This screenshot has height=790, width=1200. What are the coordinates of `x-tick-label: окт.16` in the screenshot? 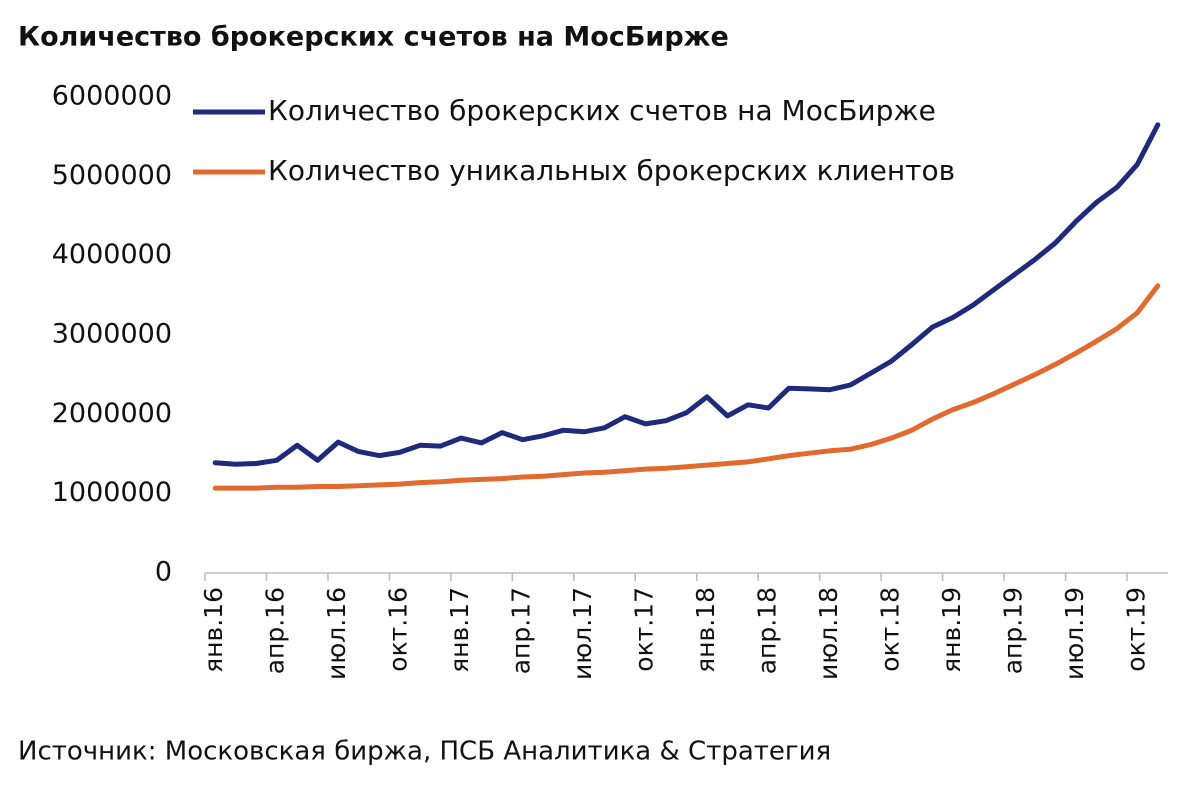 It's located at (398, 629).